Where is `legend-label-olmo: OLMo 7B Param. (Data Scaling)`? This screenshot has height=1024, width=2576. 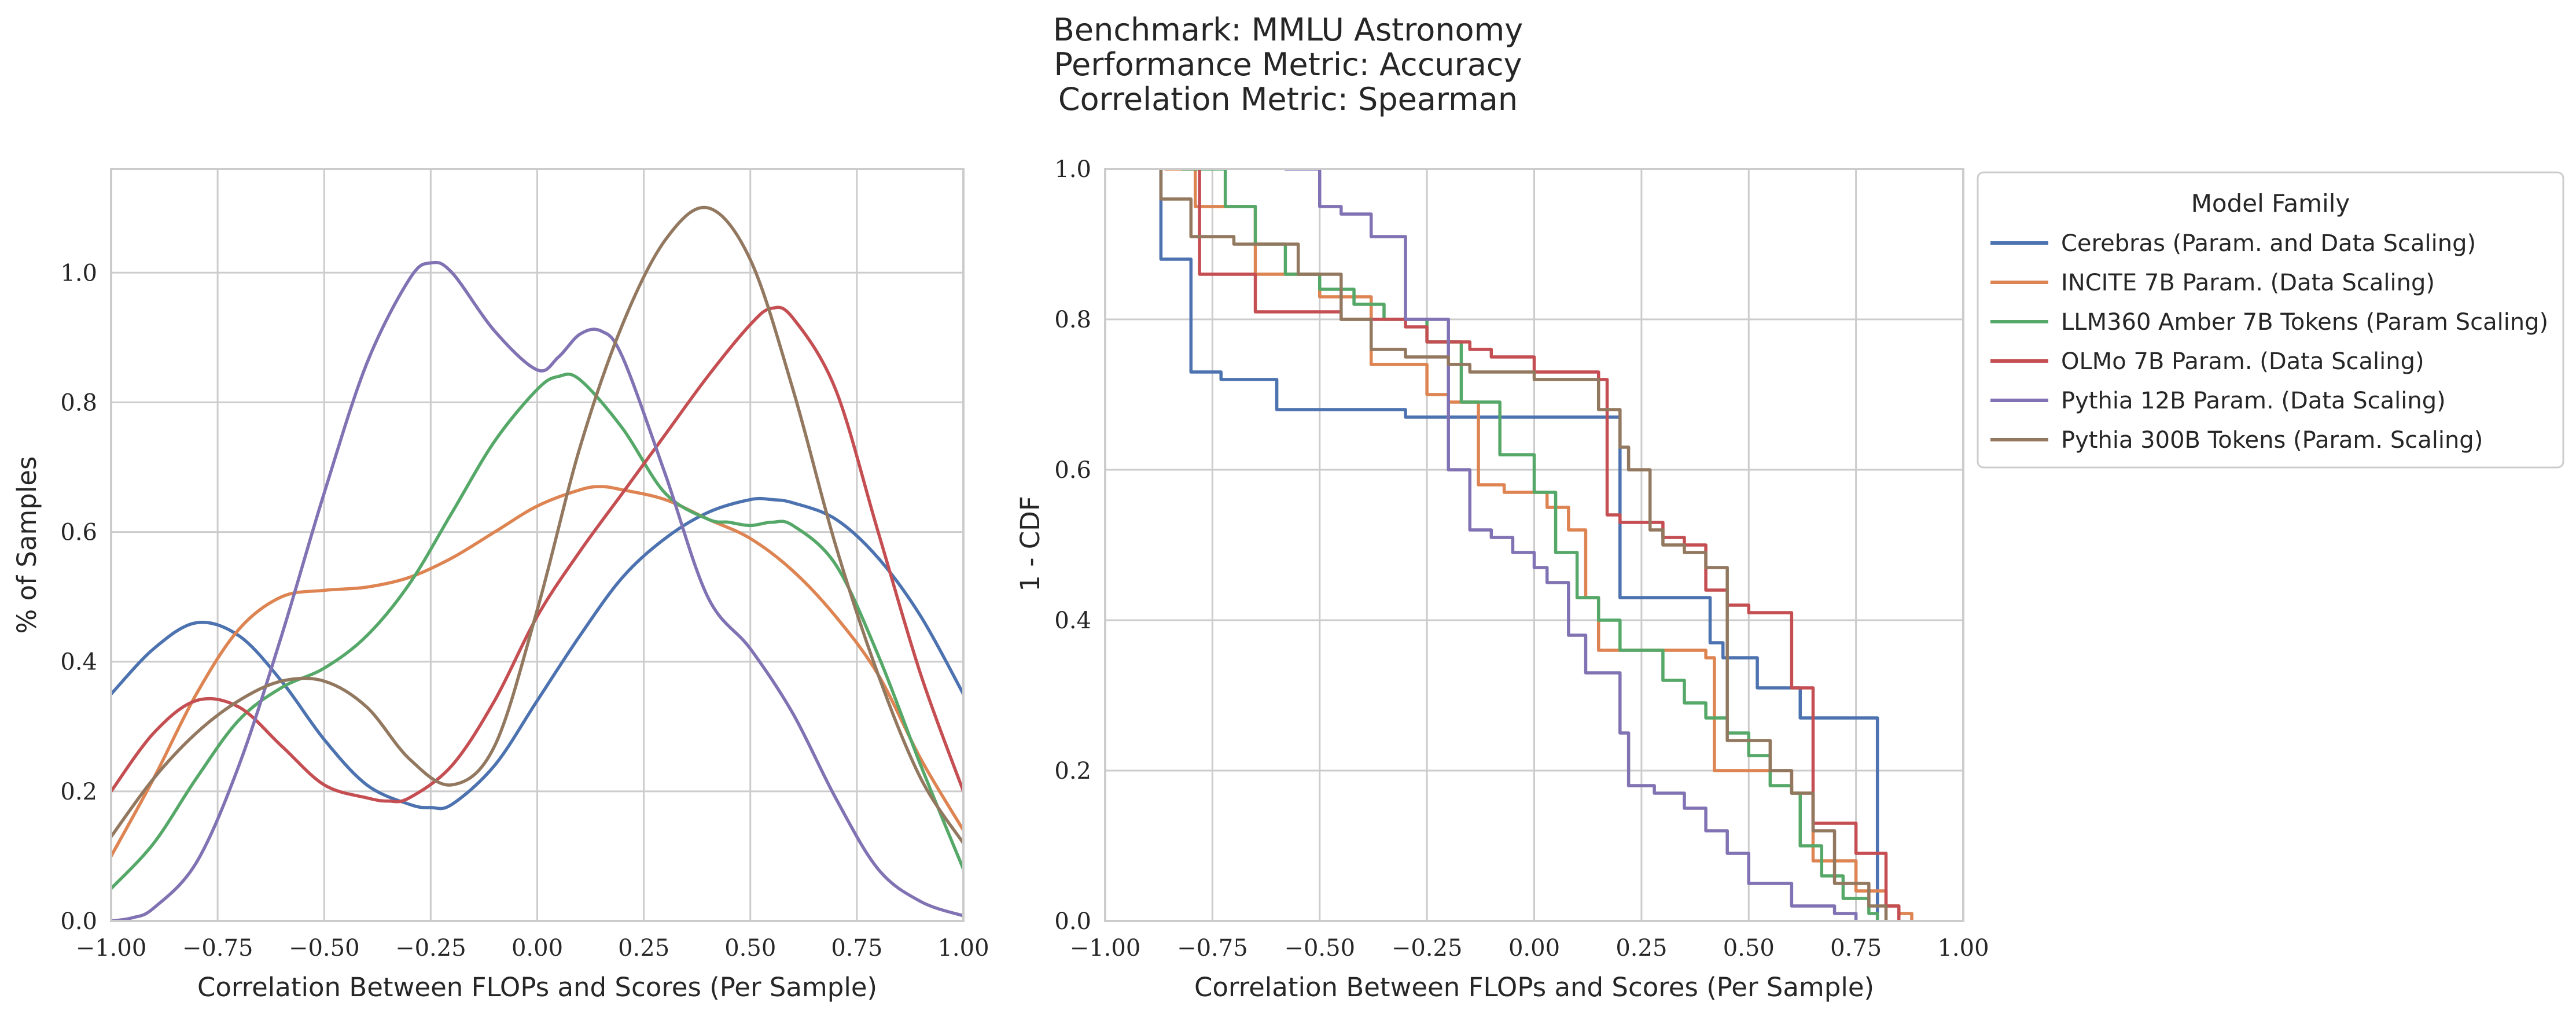
legend-label-olmo: OLMo 7B Param. (Data Scaling) is located at coordinates (2242, 361).